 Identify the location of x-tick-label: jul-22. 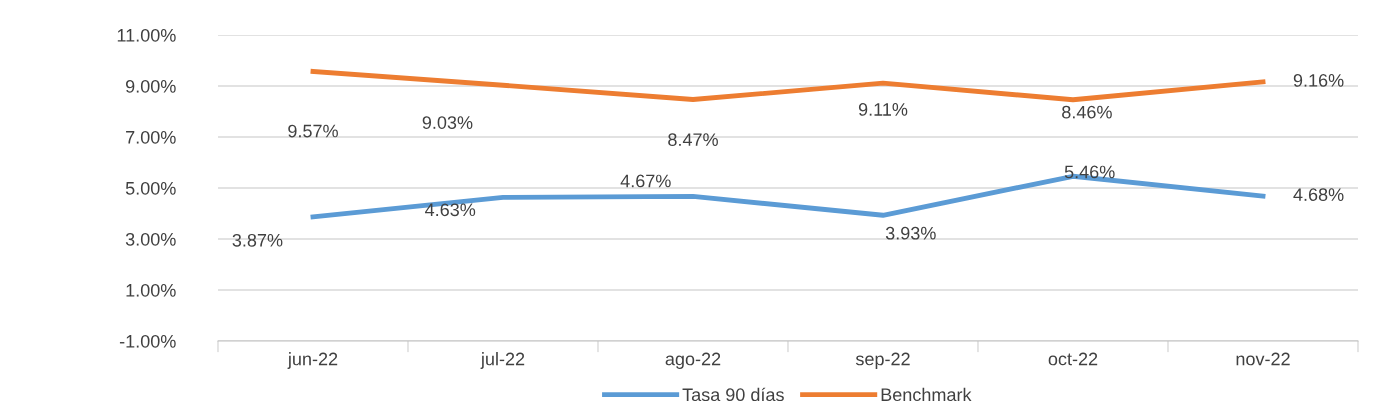
(502, 360).